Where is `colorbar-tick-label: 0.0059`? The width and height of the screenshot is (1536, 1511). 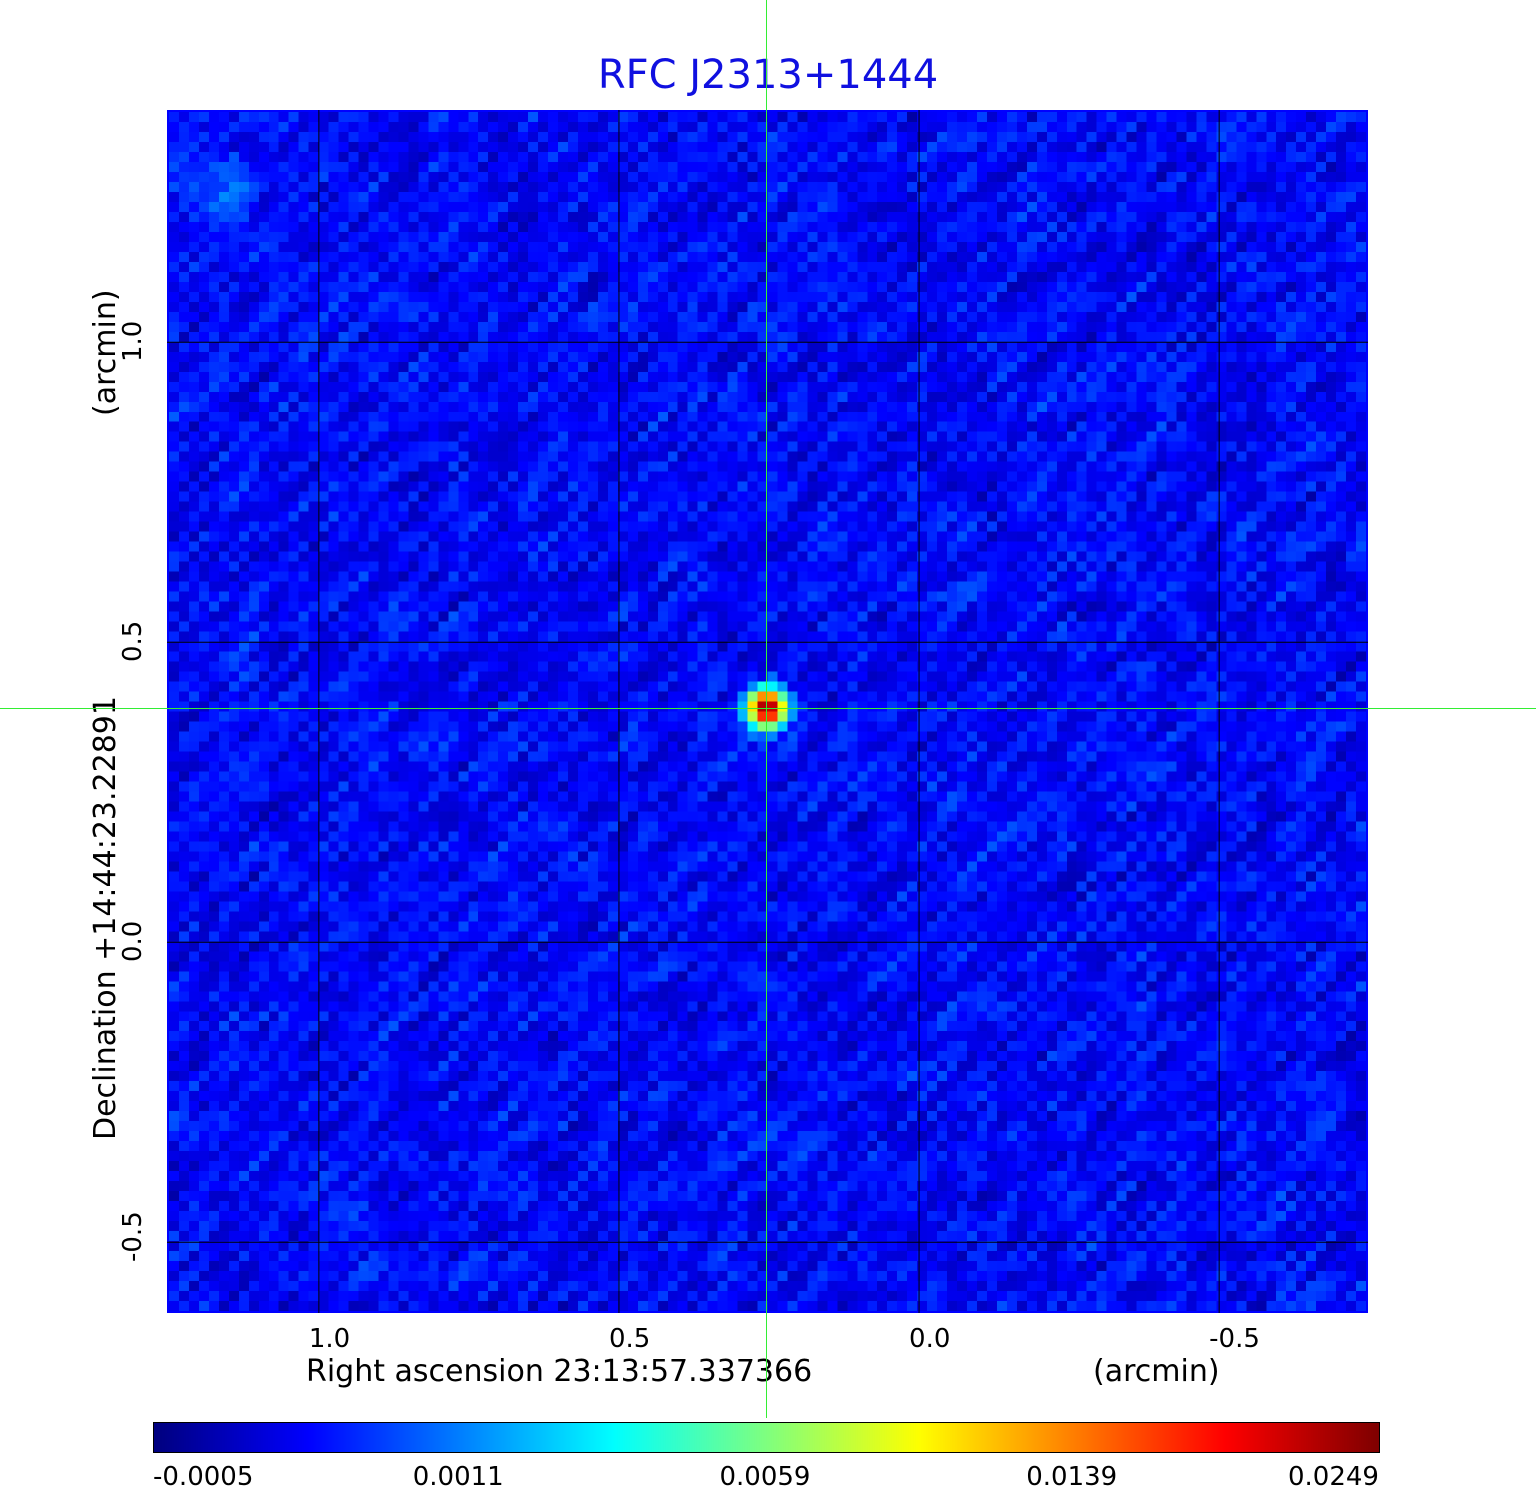
colorbar-tick-label: 0.0059 is located at coordinates (765, 1477).